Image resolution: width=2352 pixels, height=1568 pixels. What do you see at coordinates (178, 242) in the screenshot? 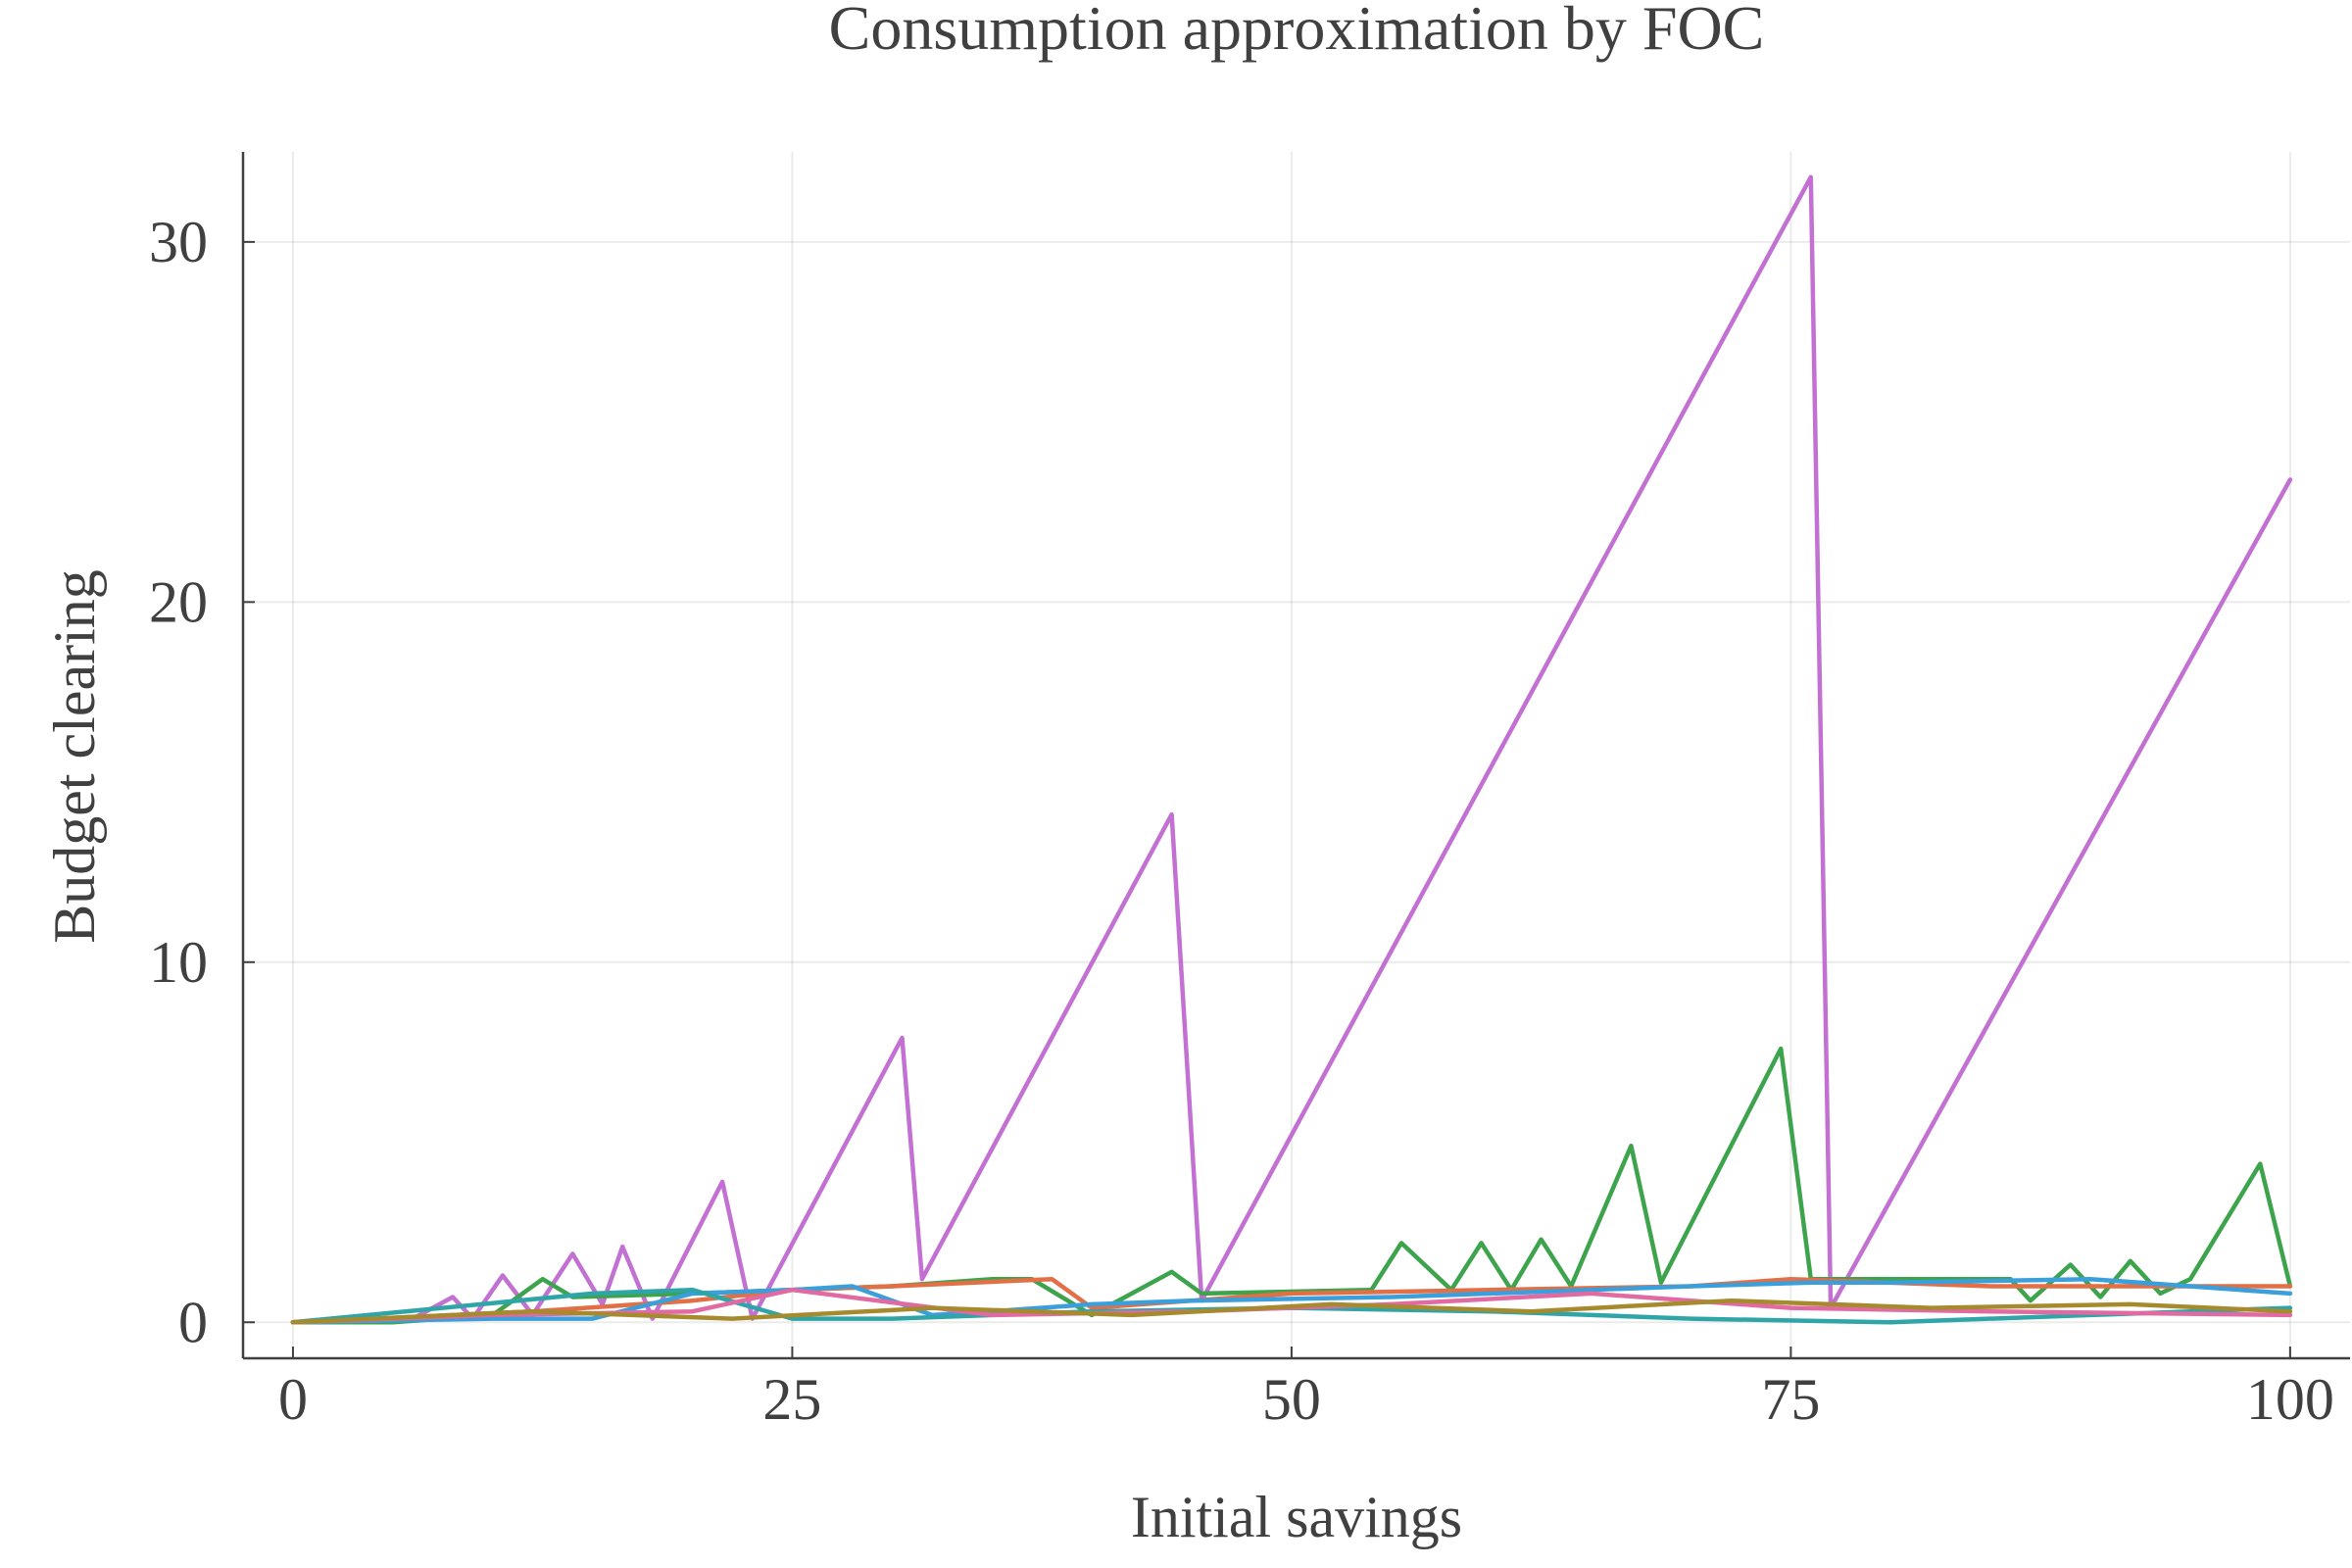
I see `y-tick-label: 30` at bounding box center [178, 242].